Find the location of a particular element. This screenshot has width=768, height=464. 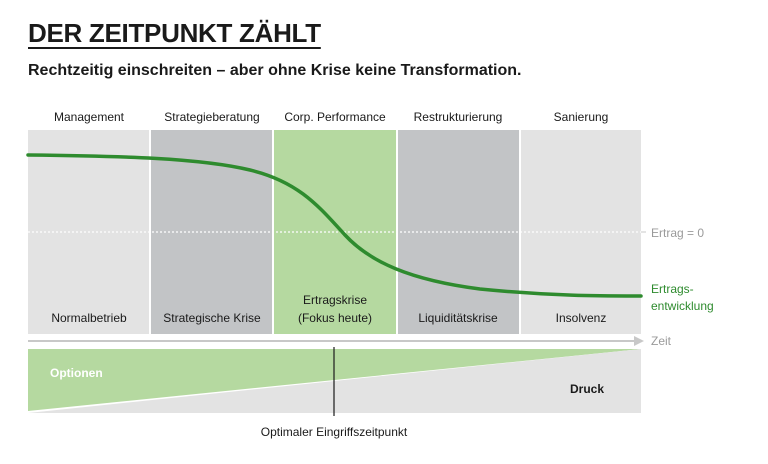

column-header-strategieberatung: Strategieberatung is located at coordinates (211, 117).